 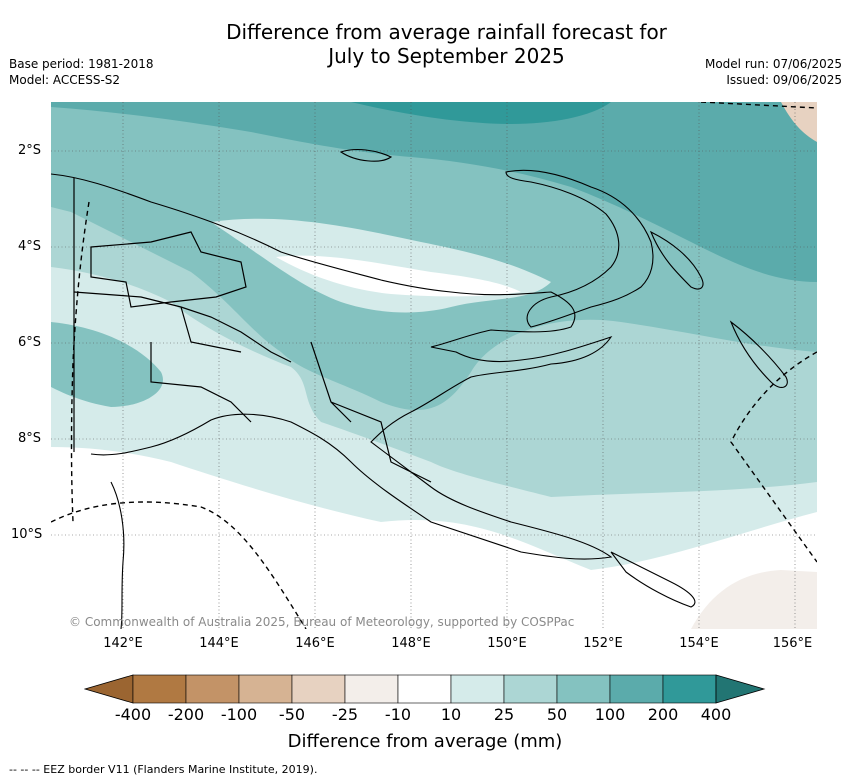 What do you see at coordinates (186, 714) in the screenshot?
I see `cb-tick-2: -200` at bounding box center [186, 714].